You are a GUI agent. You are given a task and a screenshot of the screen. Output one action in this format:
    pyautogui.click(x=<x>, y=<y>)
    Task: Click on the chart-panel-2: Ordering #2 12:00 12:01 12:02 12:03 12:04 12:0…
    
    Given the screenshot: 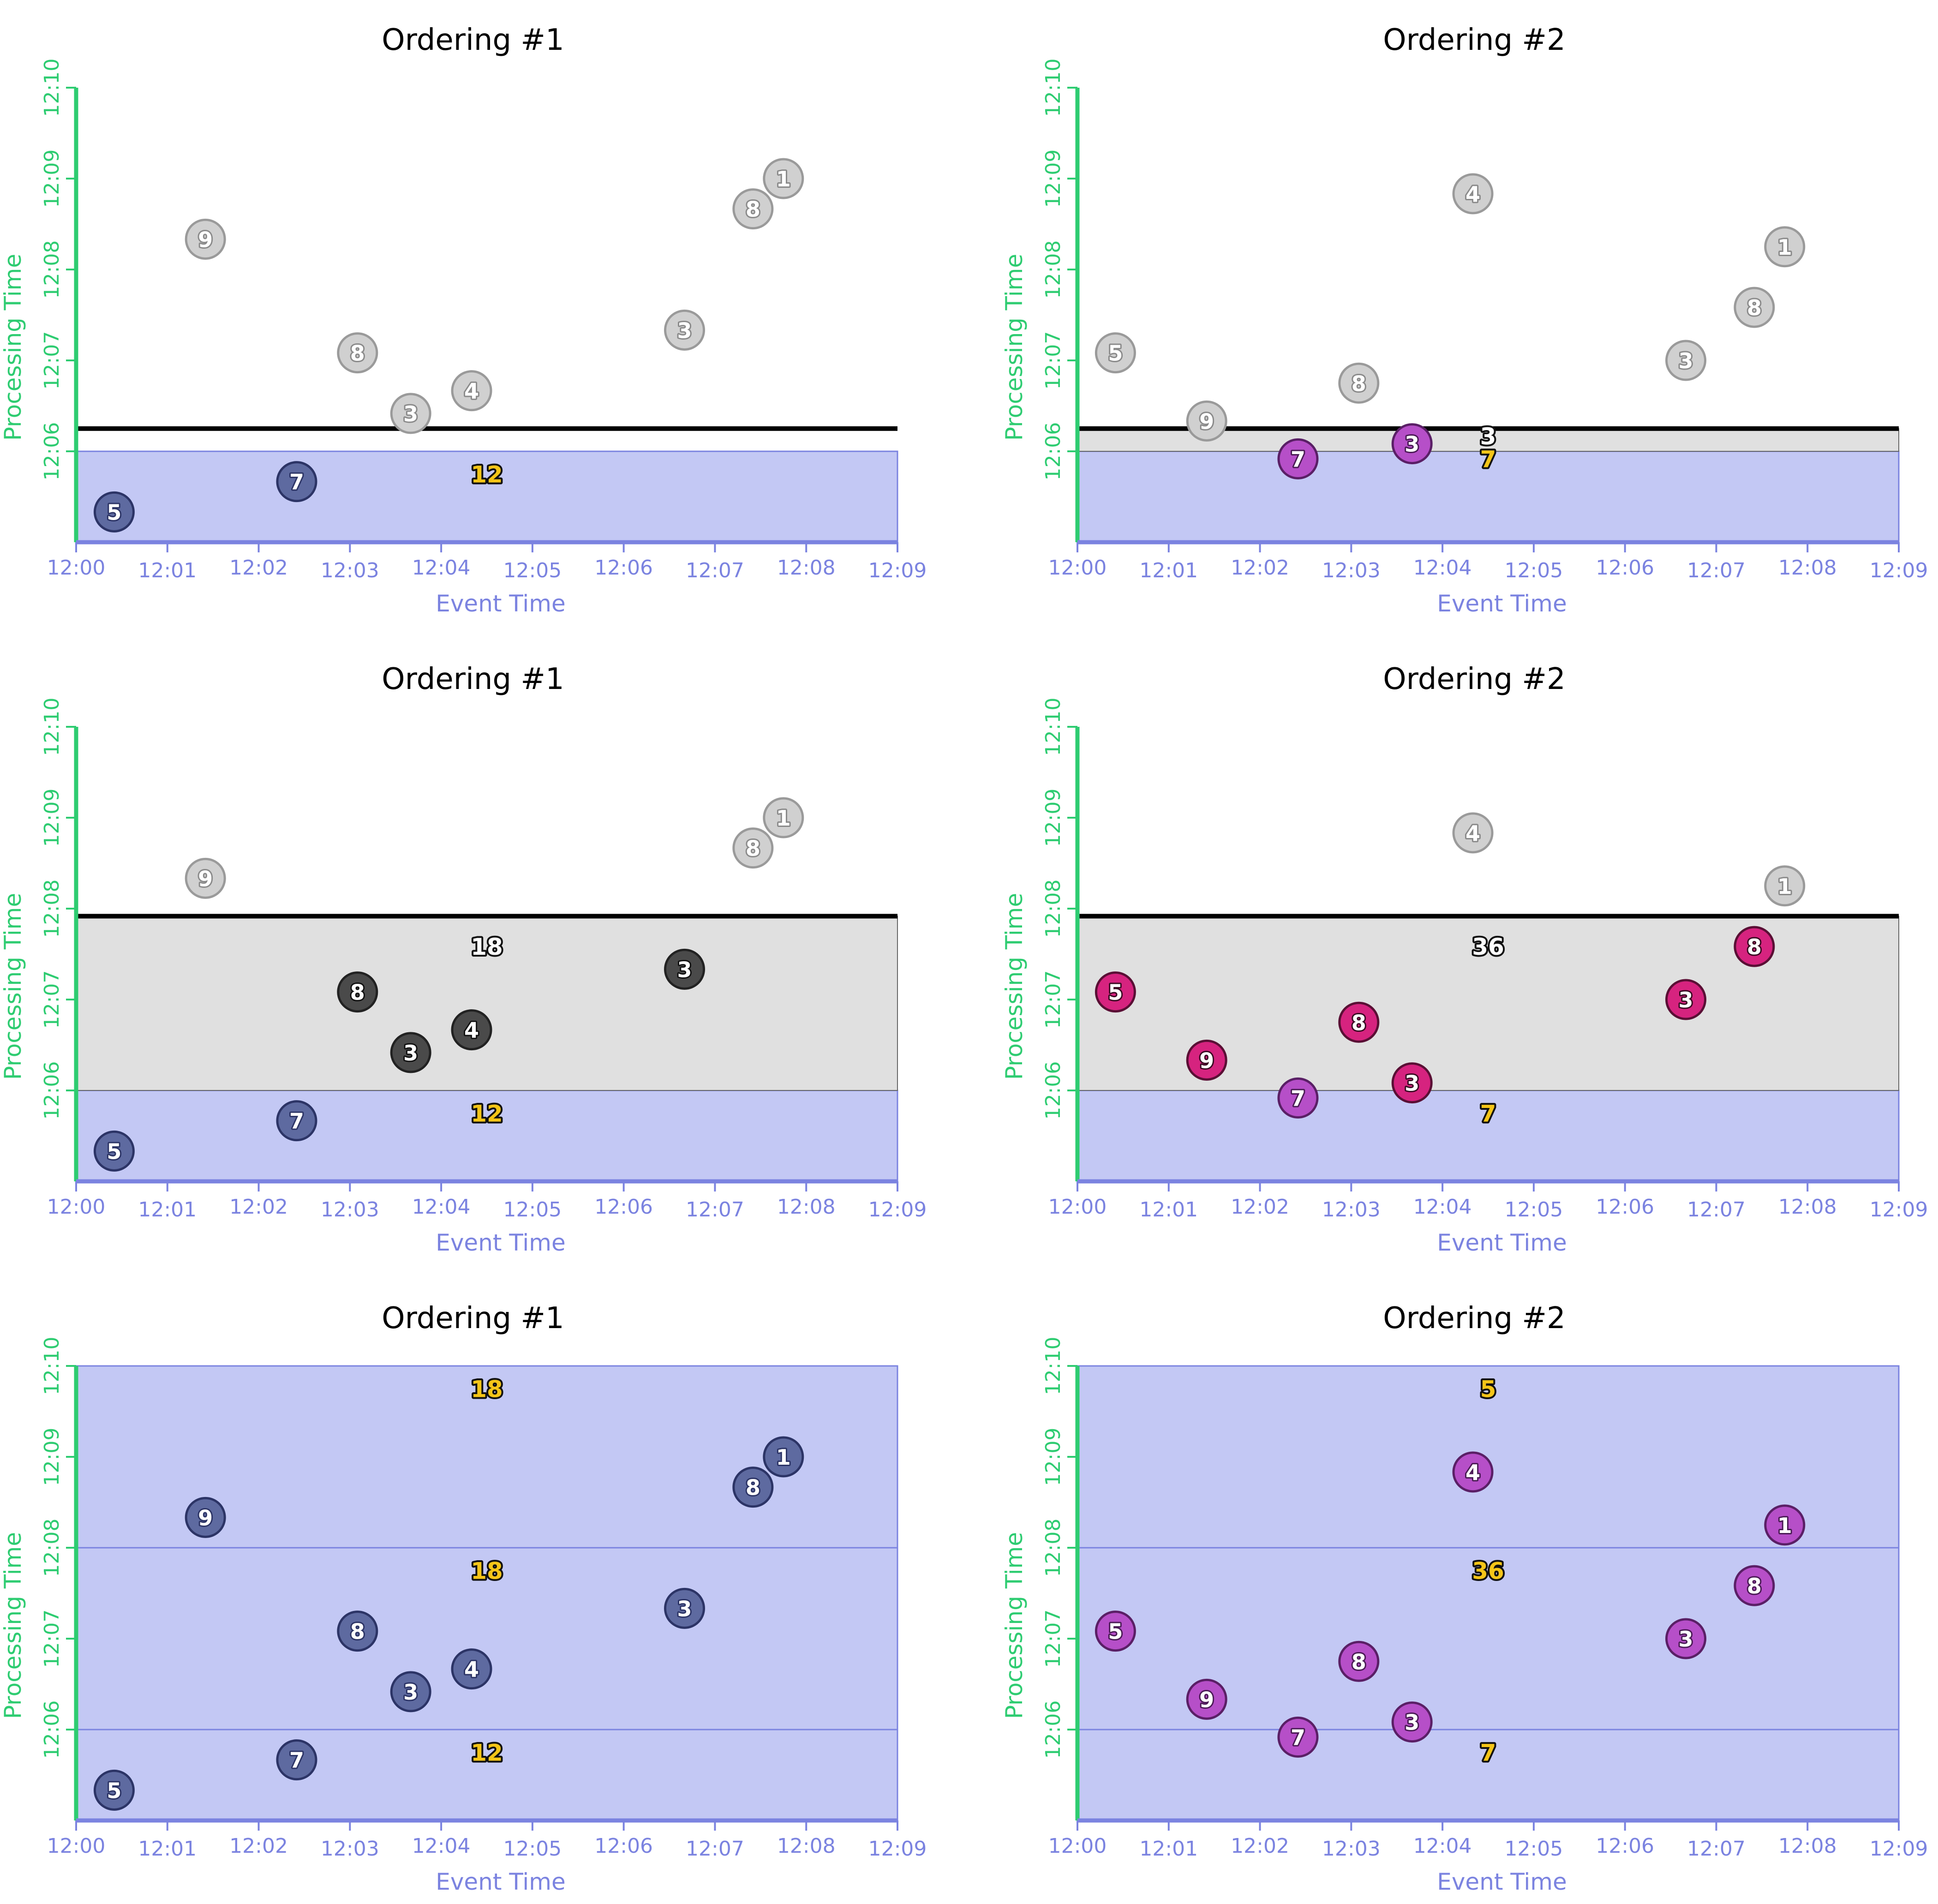 What is the action you would take?
    pyautogui.click(x=1464, y=320)
    